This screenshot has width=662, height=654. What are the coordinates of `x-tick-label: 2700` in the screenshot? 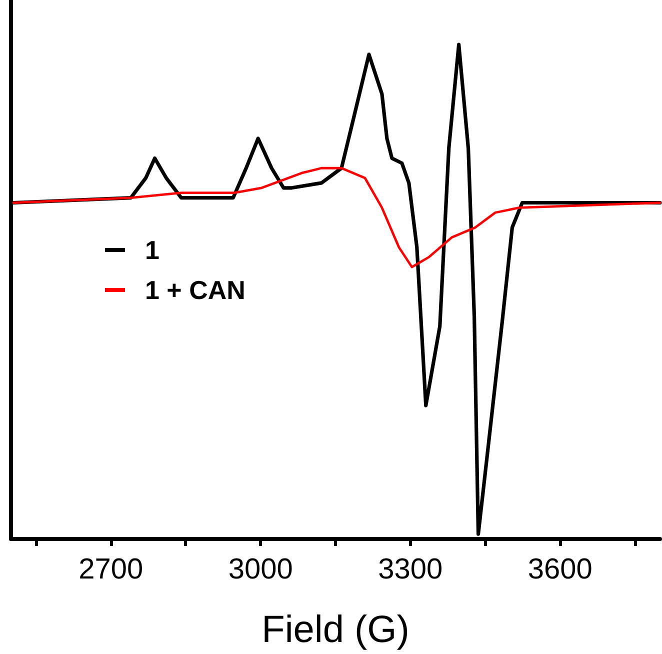 It's located at (111, 570).